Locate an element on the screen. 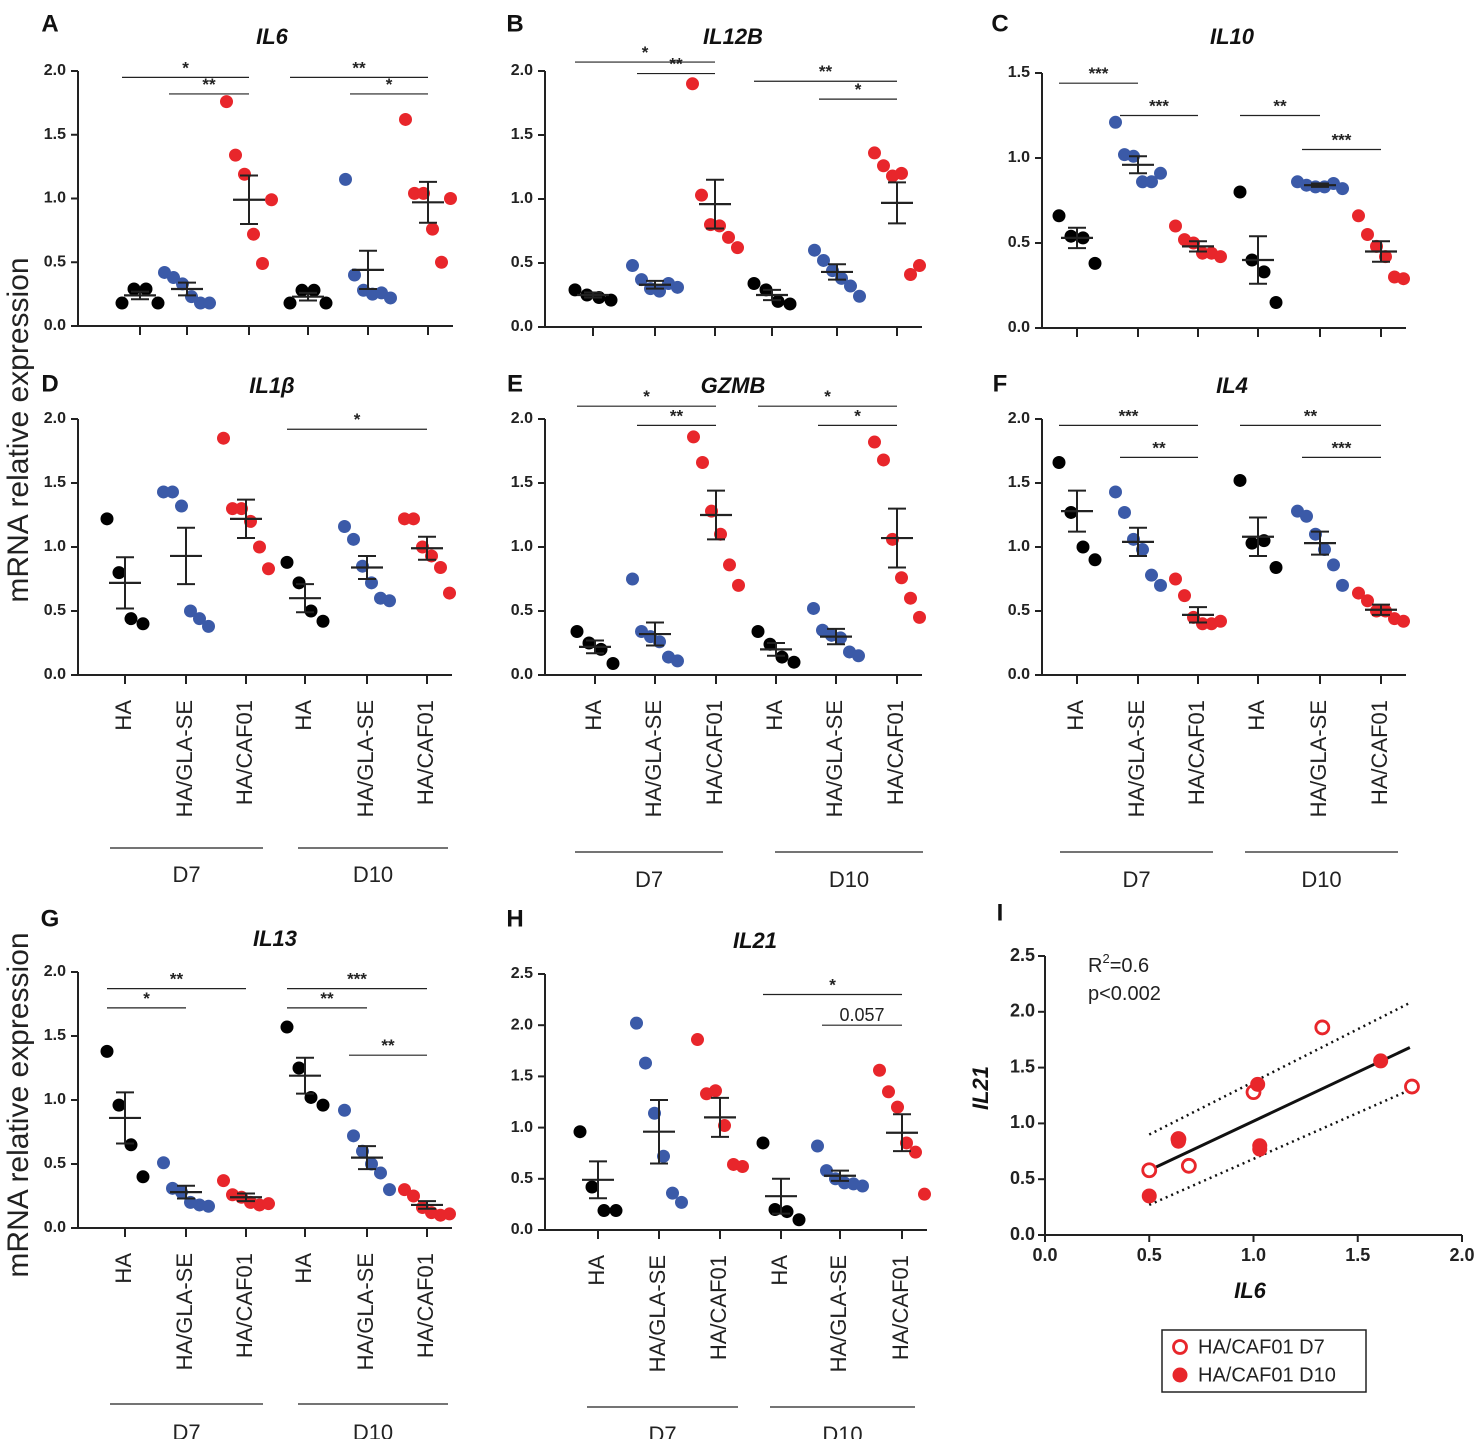 This screenshot has height=1439, width=1476. panel-title: IL10 is located at coordinates (1232, 36).